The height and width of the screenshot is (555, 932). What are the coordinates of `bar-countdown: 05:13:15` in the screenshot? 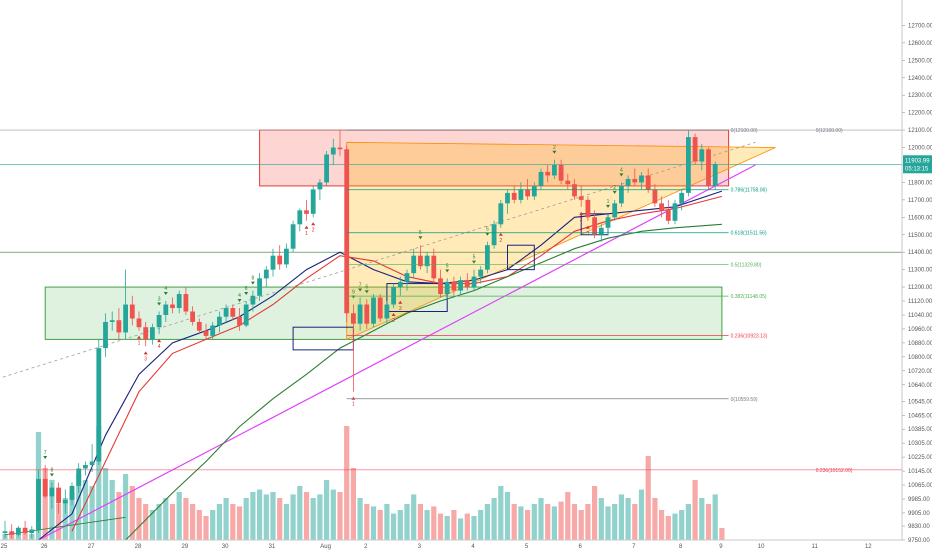 It's located at (917, 169).